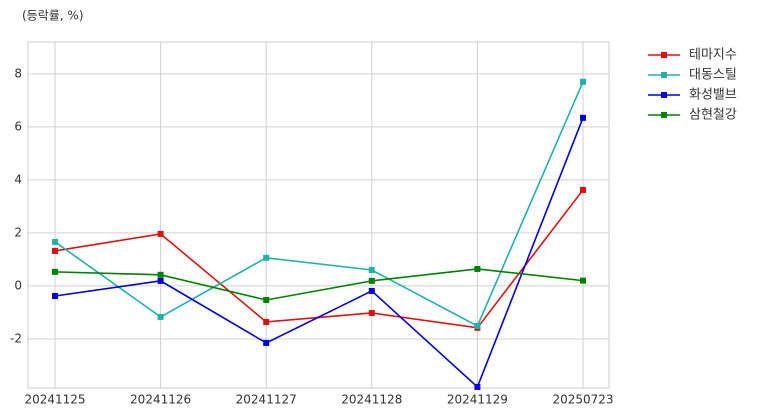 The image size is (759, 416). I want to click on y-tick-label: 8, so click(18, 73).